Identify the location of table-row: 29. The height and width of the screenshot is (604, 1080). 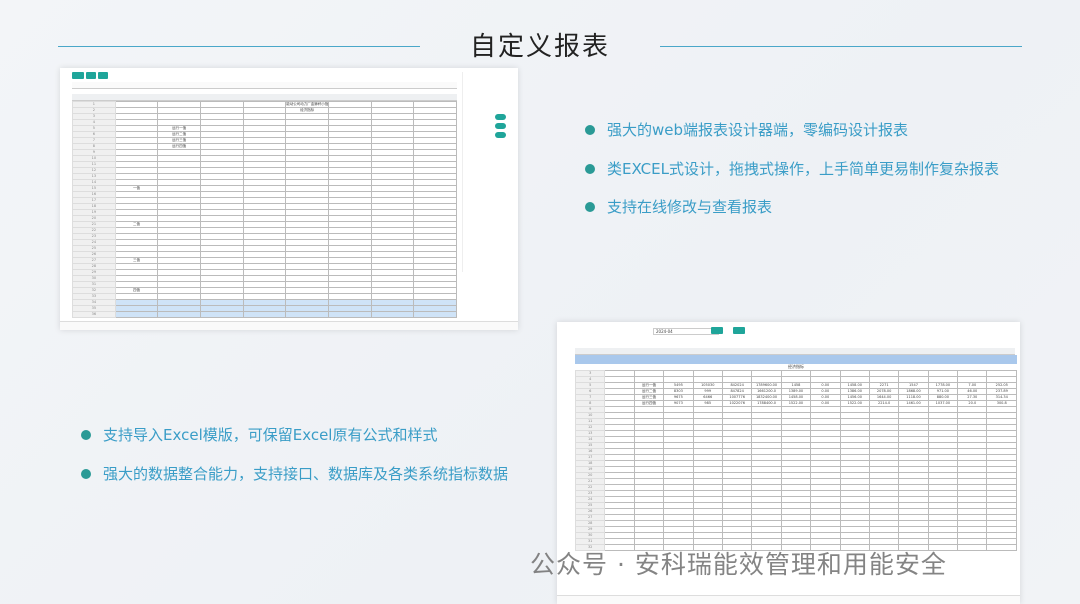
(795, 529).